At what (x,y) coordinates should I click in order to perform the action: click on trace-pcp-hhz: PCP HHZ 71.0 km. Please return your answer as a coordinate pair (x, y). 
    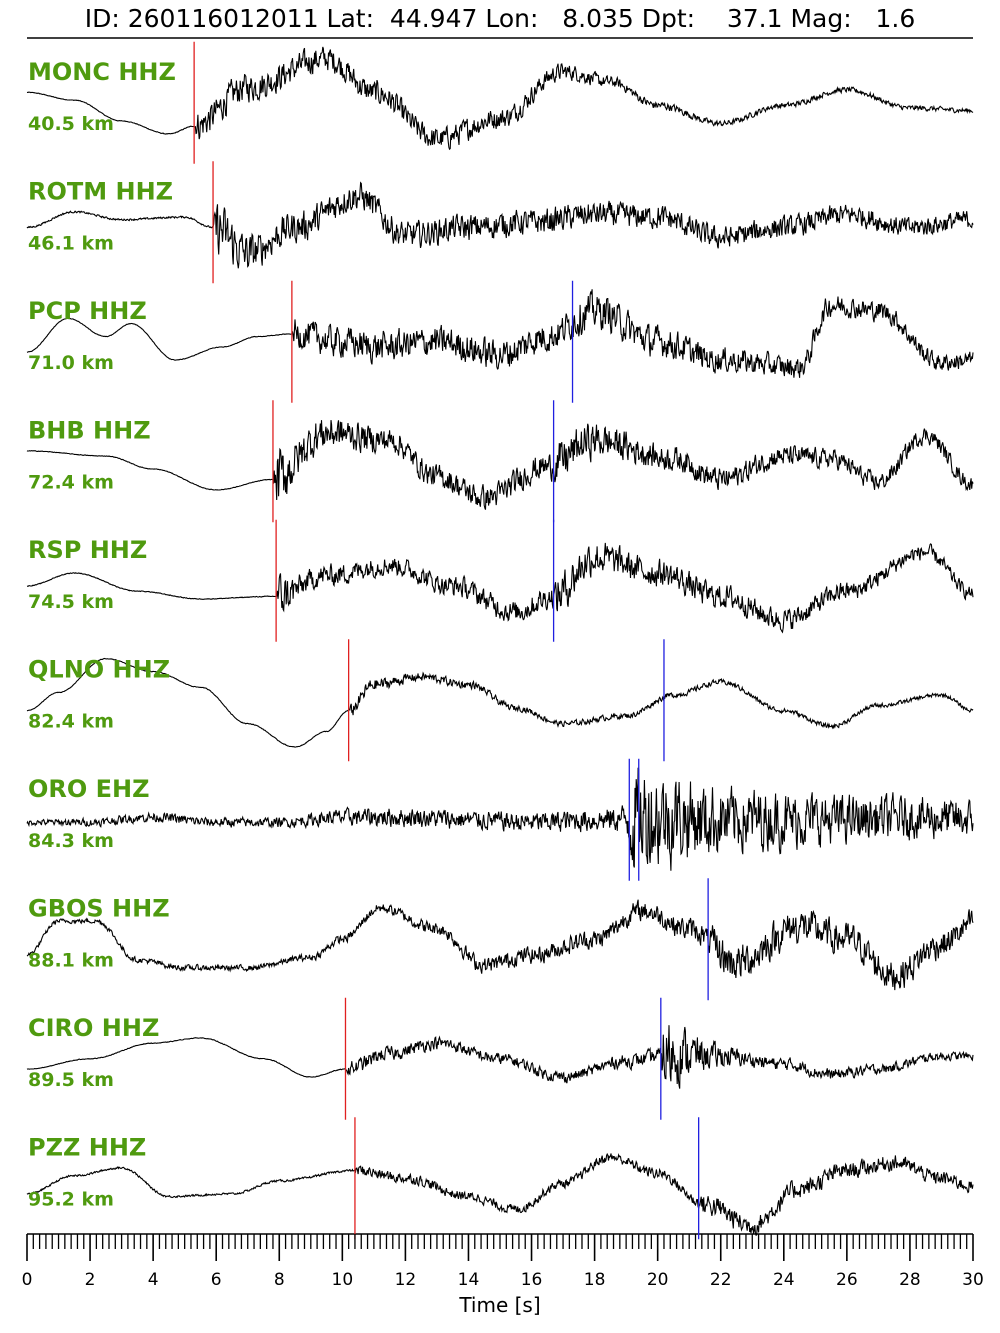
    Looking at the image, I should click on (500, 341).